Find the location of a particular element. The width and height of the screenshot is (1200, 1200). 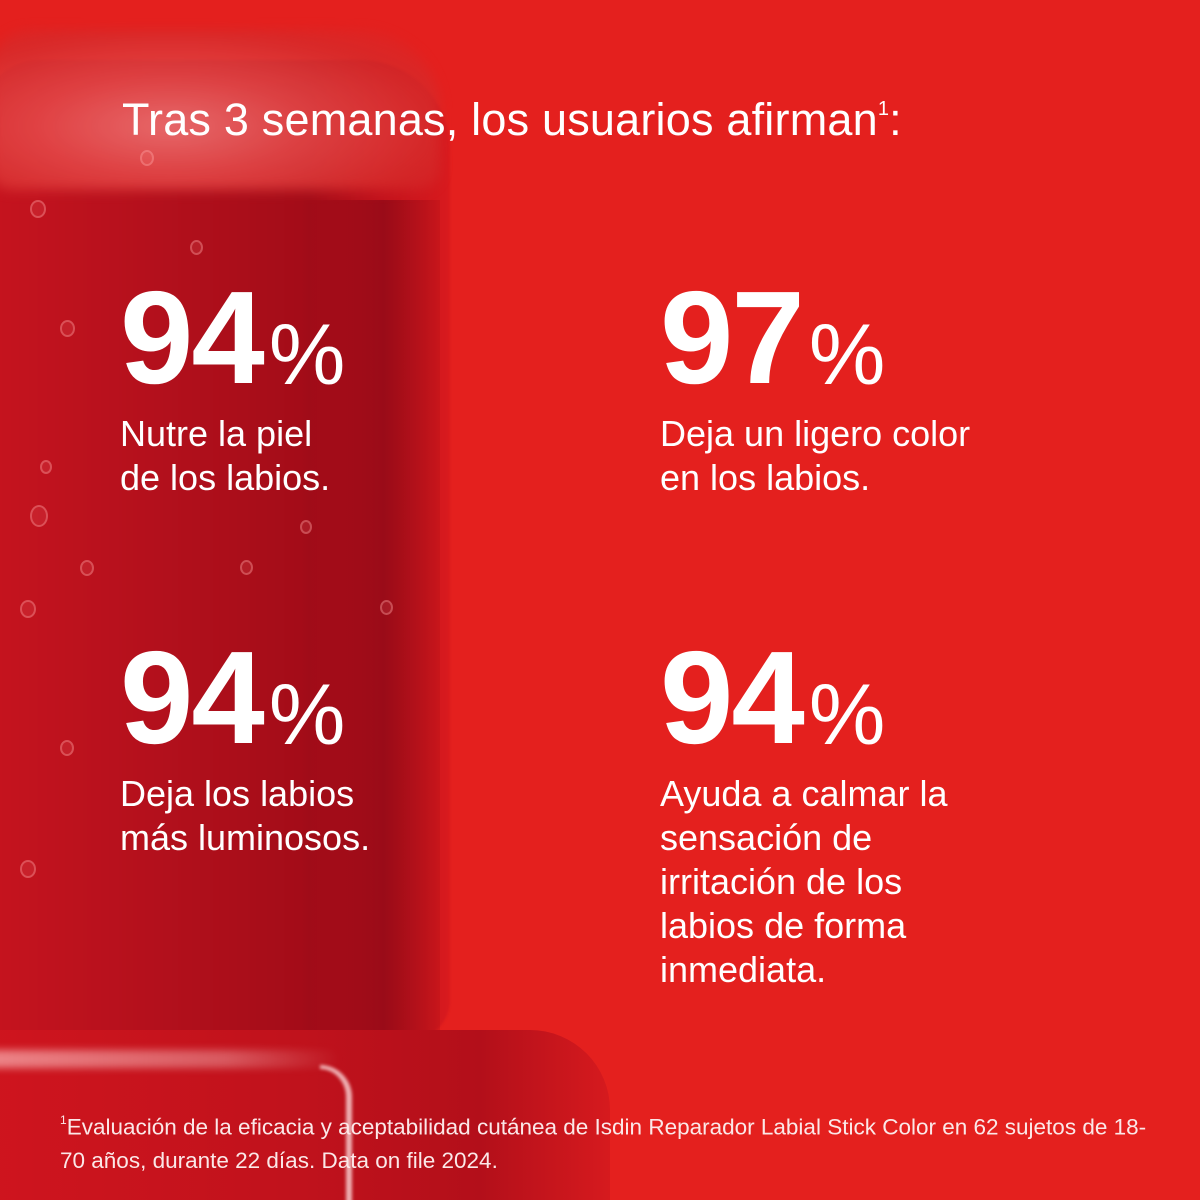

stick-shadow is located at coordinates (370, 620).